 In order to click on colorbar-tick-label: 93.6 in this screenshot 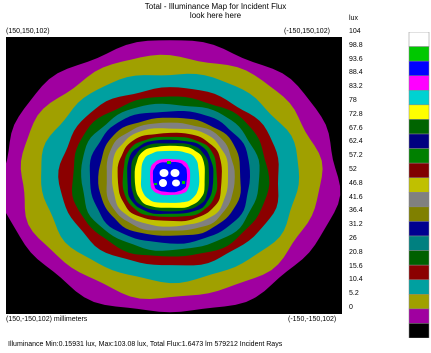, I will do `click(356, 59)`.